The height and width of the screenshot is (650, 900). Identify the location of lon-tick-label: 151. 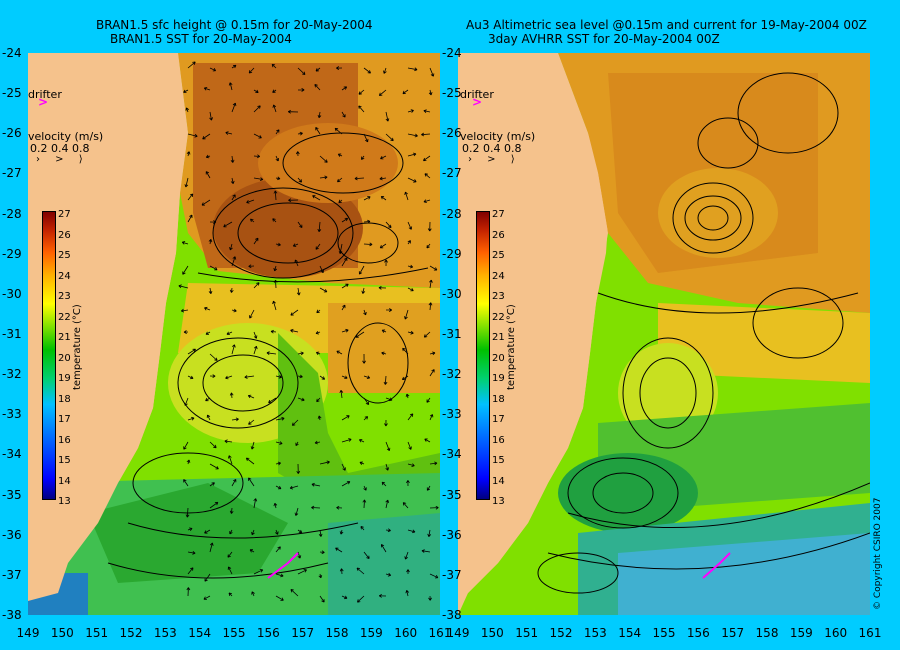
(97, 633).